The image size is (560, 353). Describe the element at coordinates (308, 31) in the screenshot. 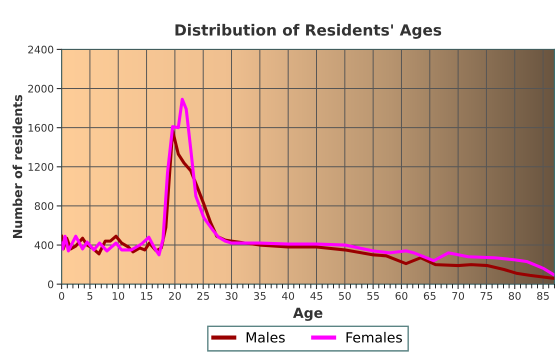

I see `chart-title: Distribution of Residents' Ages` at that location.